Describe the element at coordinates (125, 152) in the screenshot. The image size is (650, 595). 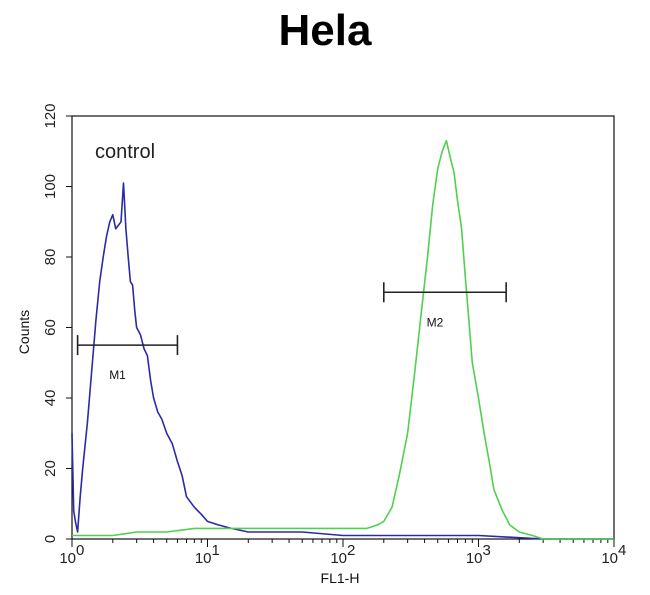
I see `control-annotation: control` at that location.